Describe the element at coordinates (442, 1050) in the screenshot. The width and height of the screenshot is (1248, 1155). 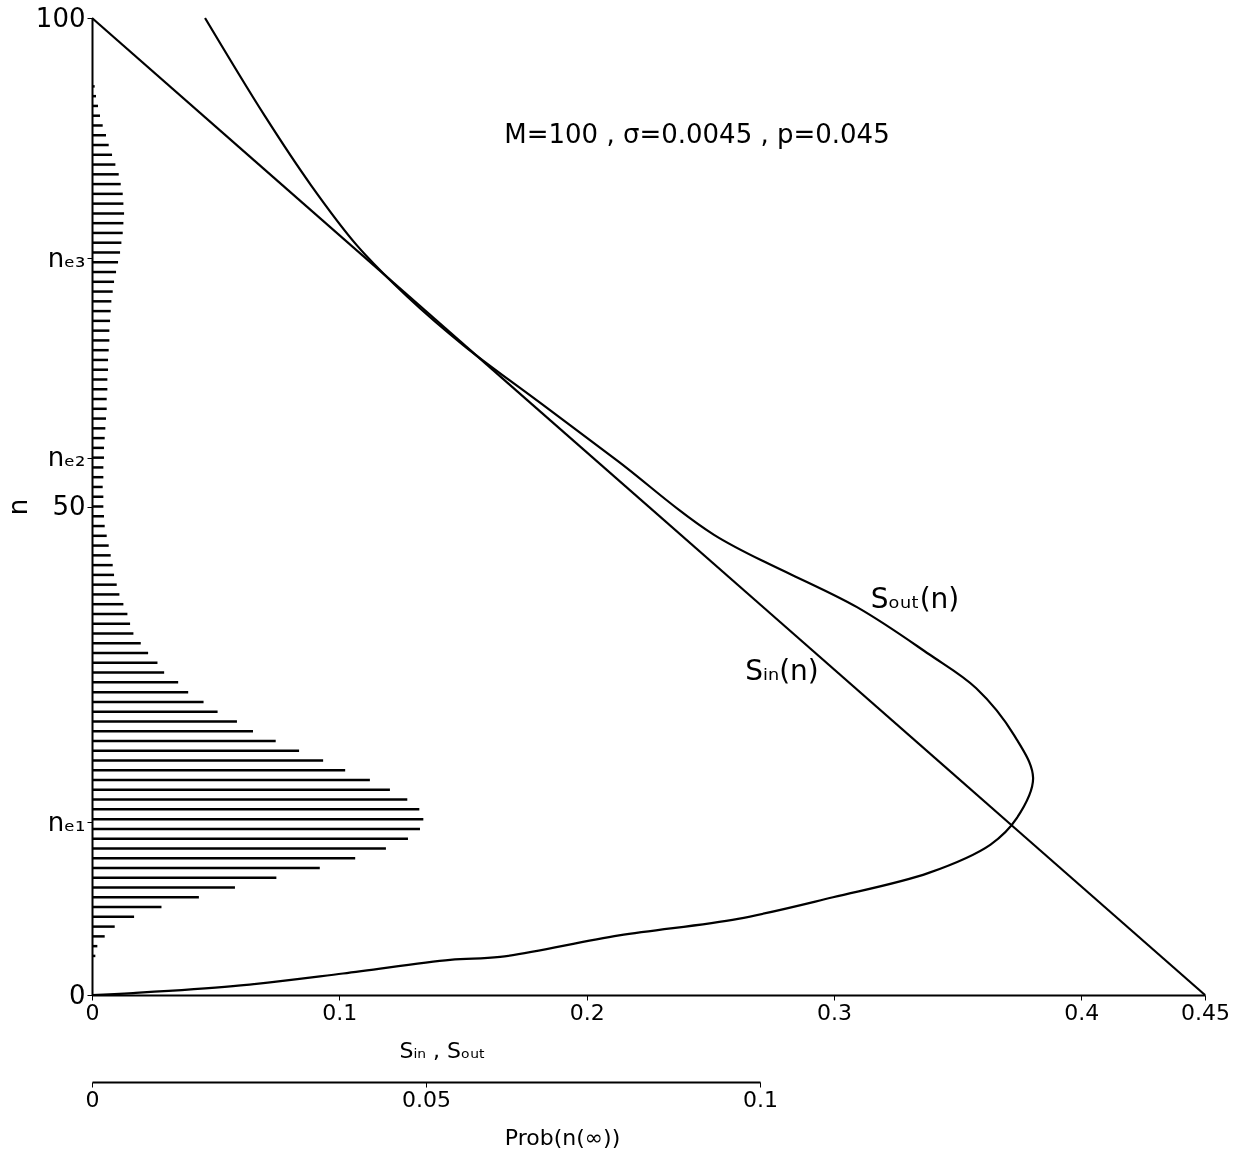
I see `x-axis-title: Sᵢₙ , Sₒᵤₜ` at that location.